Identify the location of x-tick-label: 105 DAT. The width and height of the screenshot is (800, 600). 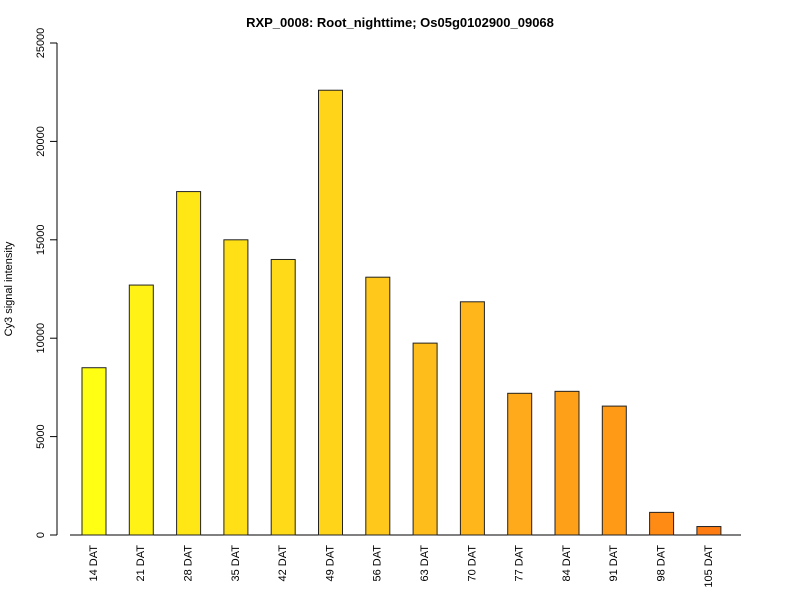
(709, 566).